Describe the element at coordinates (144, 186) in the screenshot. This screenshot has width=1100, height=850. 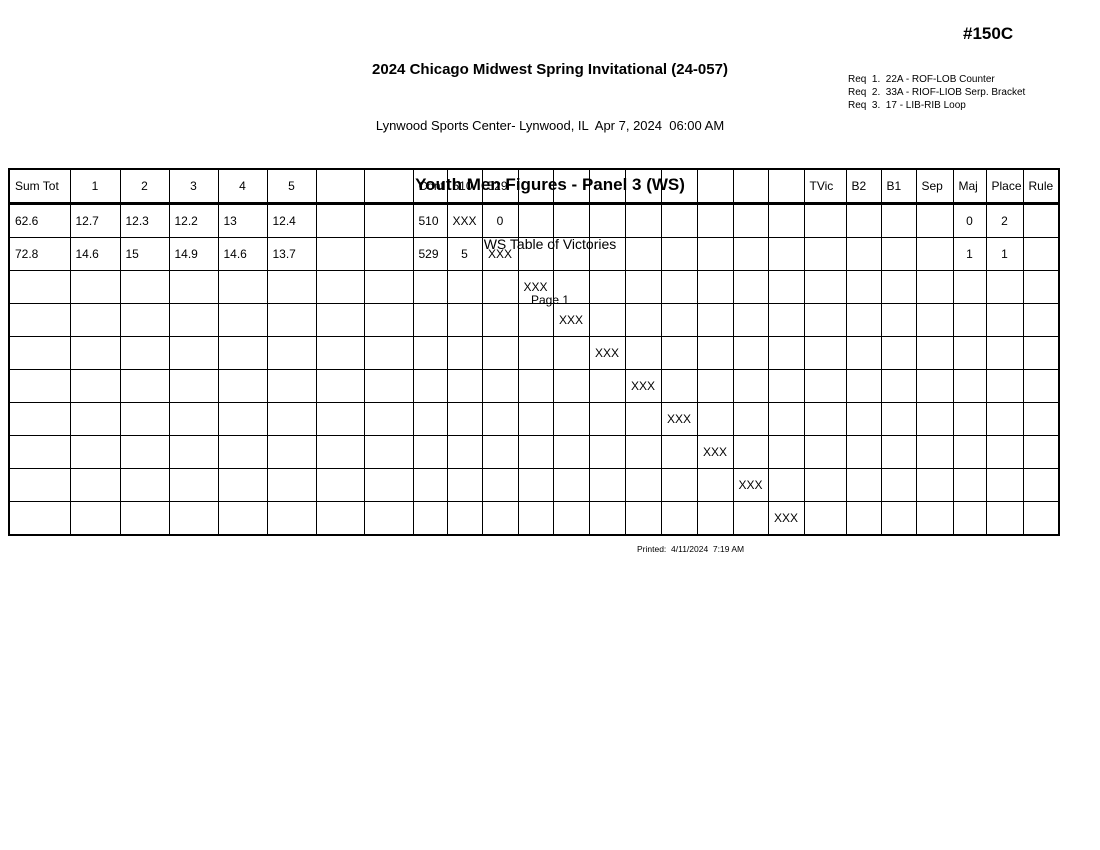
I see `table-header-cell: 2` at that location.